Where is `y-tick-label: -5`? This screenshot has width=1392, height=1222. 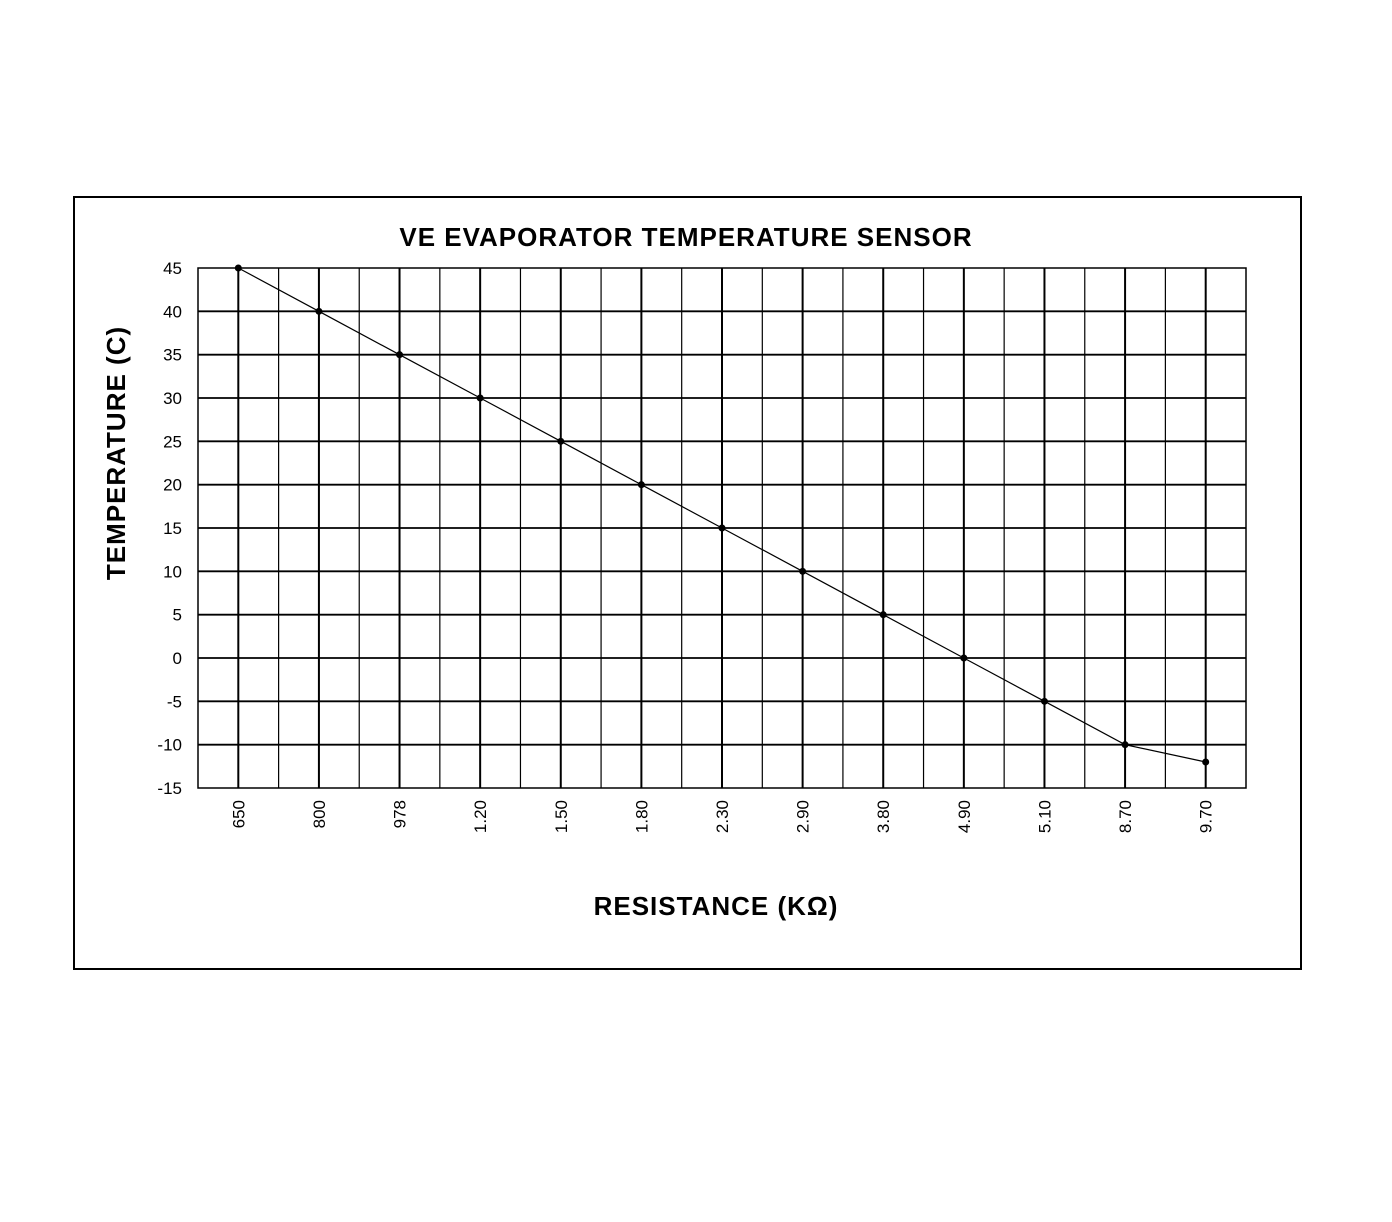
y-tick-label: -5 is located at coordinates (174, 701).